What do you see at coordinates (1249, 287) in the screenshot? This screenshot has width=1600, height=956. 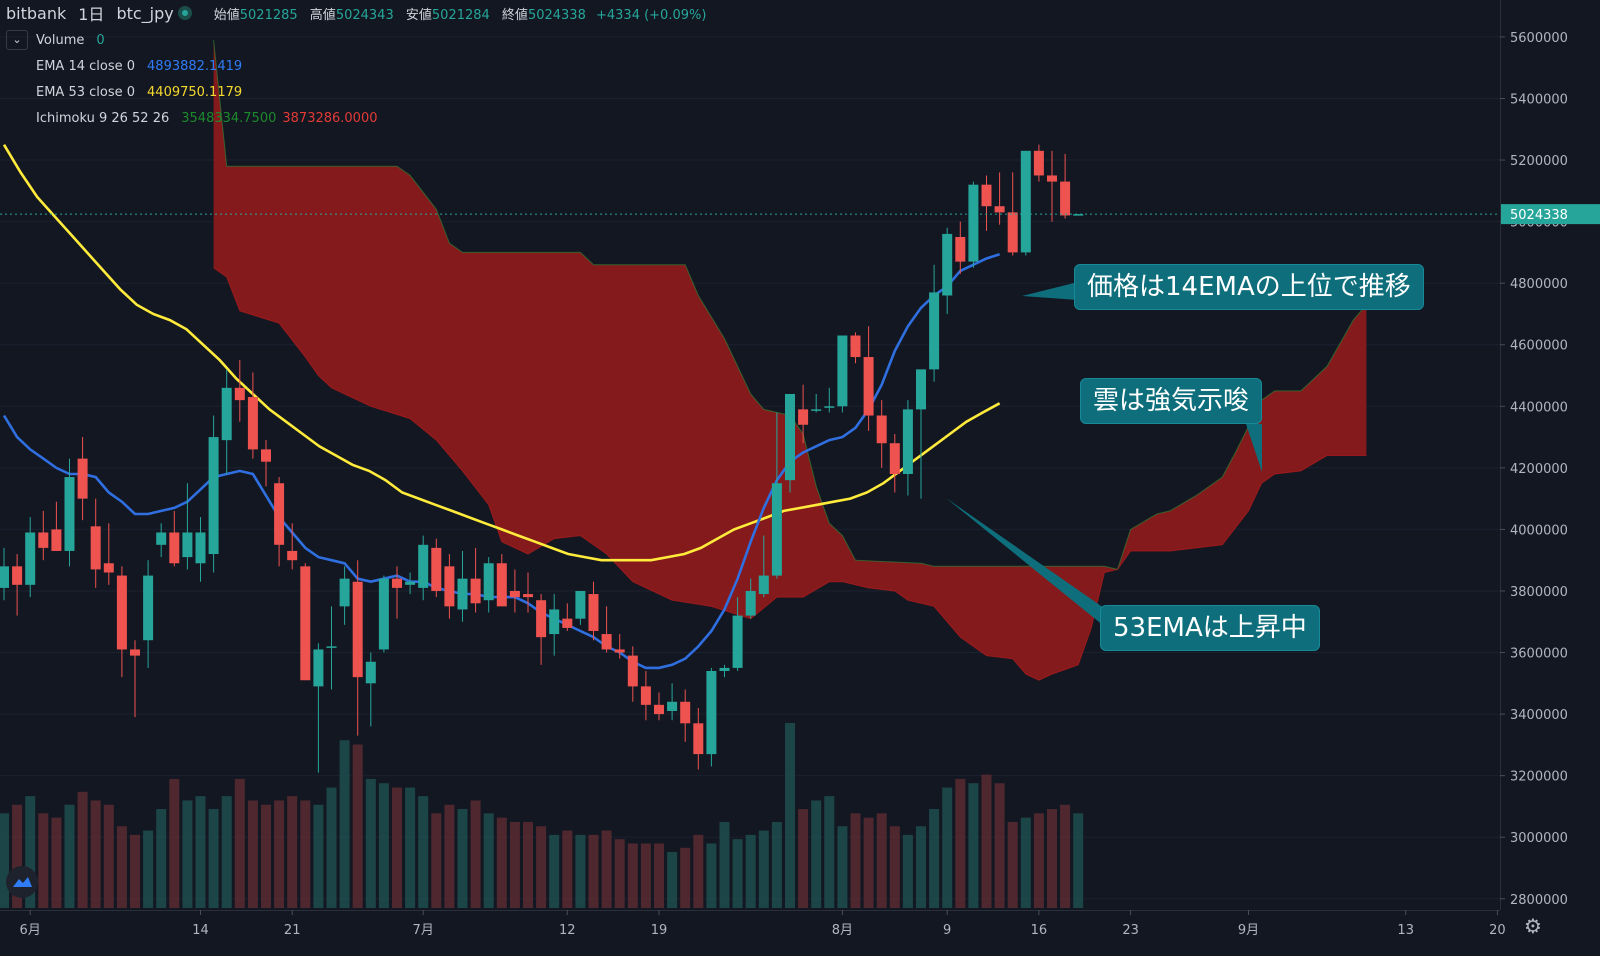 I see `callout-ema14: 価格は14EMAの上位で推移` at bounding box center [1249, 287].